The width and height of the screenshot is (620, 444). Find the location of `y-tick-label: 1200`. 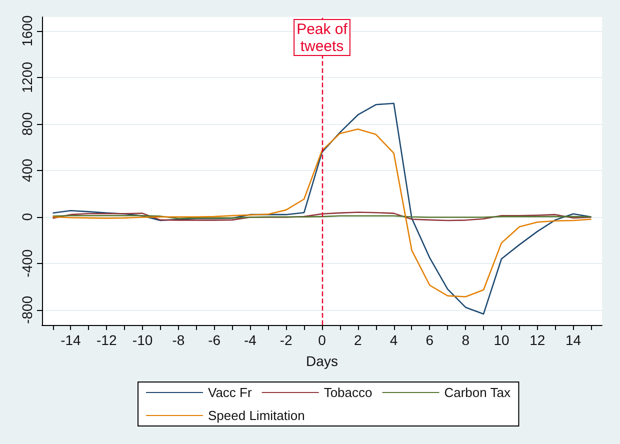

y-tick-label: 1200 is located at coordinates (27, 78).